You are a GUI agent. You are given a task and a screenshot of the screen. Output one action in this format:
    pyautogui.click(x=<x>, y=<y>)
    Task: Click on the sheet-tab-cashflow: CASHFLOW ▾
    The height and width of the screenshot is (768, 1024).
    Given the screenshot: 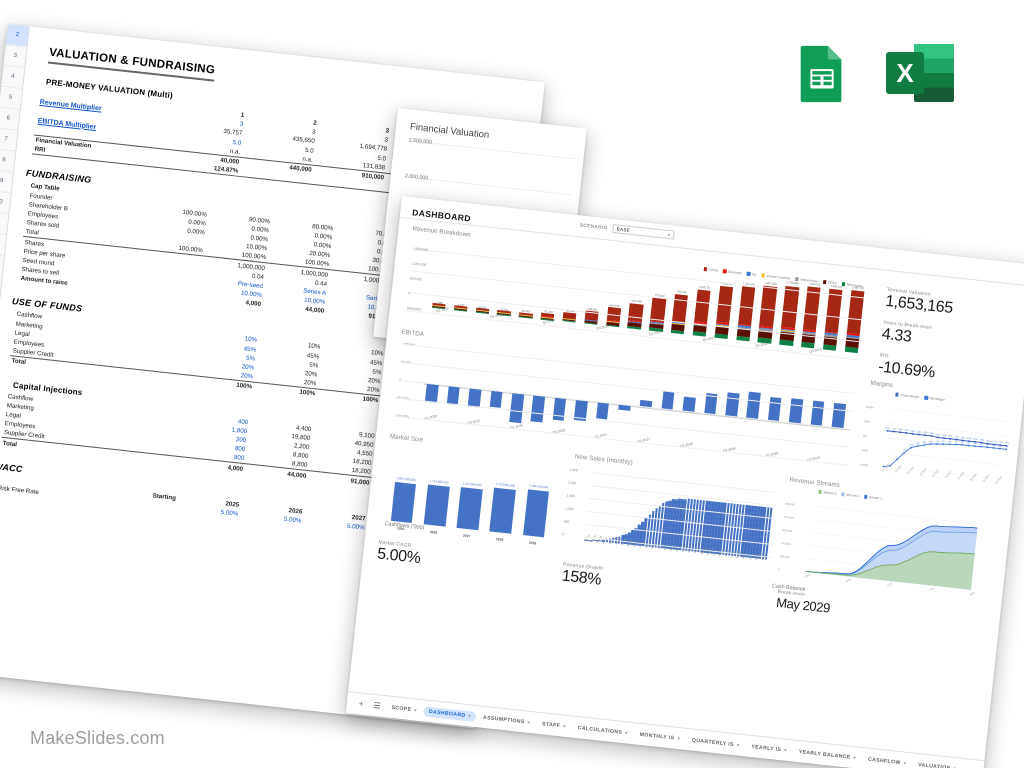 What is the action you would take?
    pyautogui.click(x=887, y=761)
    